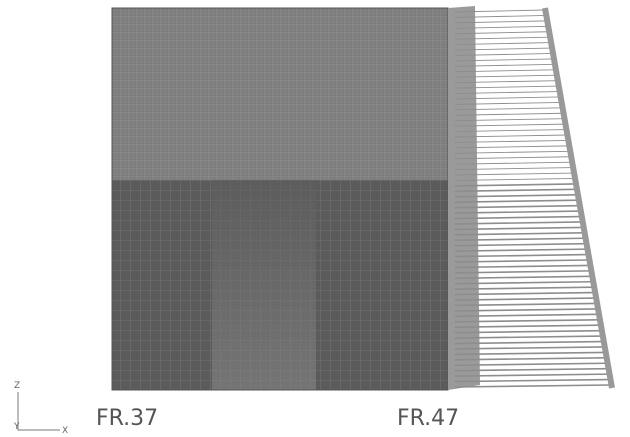 The image size is (630, 437). What do you see at coordinates (127, 418) in the screenshot?
I see `frame-label: FR.37` at bounding box center [127, 418].